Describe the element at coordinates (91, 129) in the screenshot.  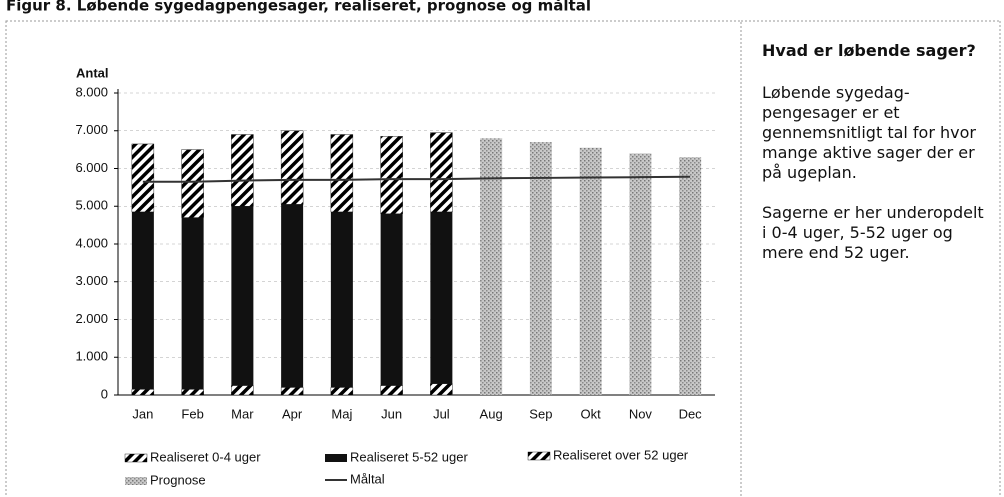
I see `y-tick-label: 7.000` at that location.